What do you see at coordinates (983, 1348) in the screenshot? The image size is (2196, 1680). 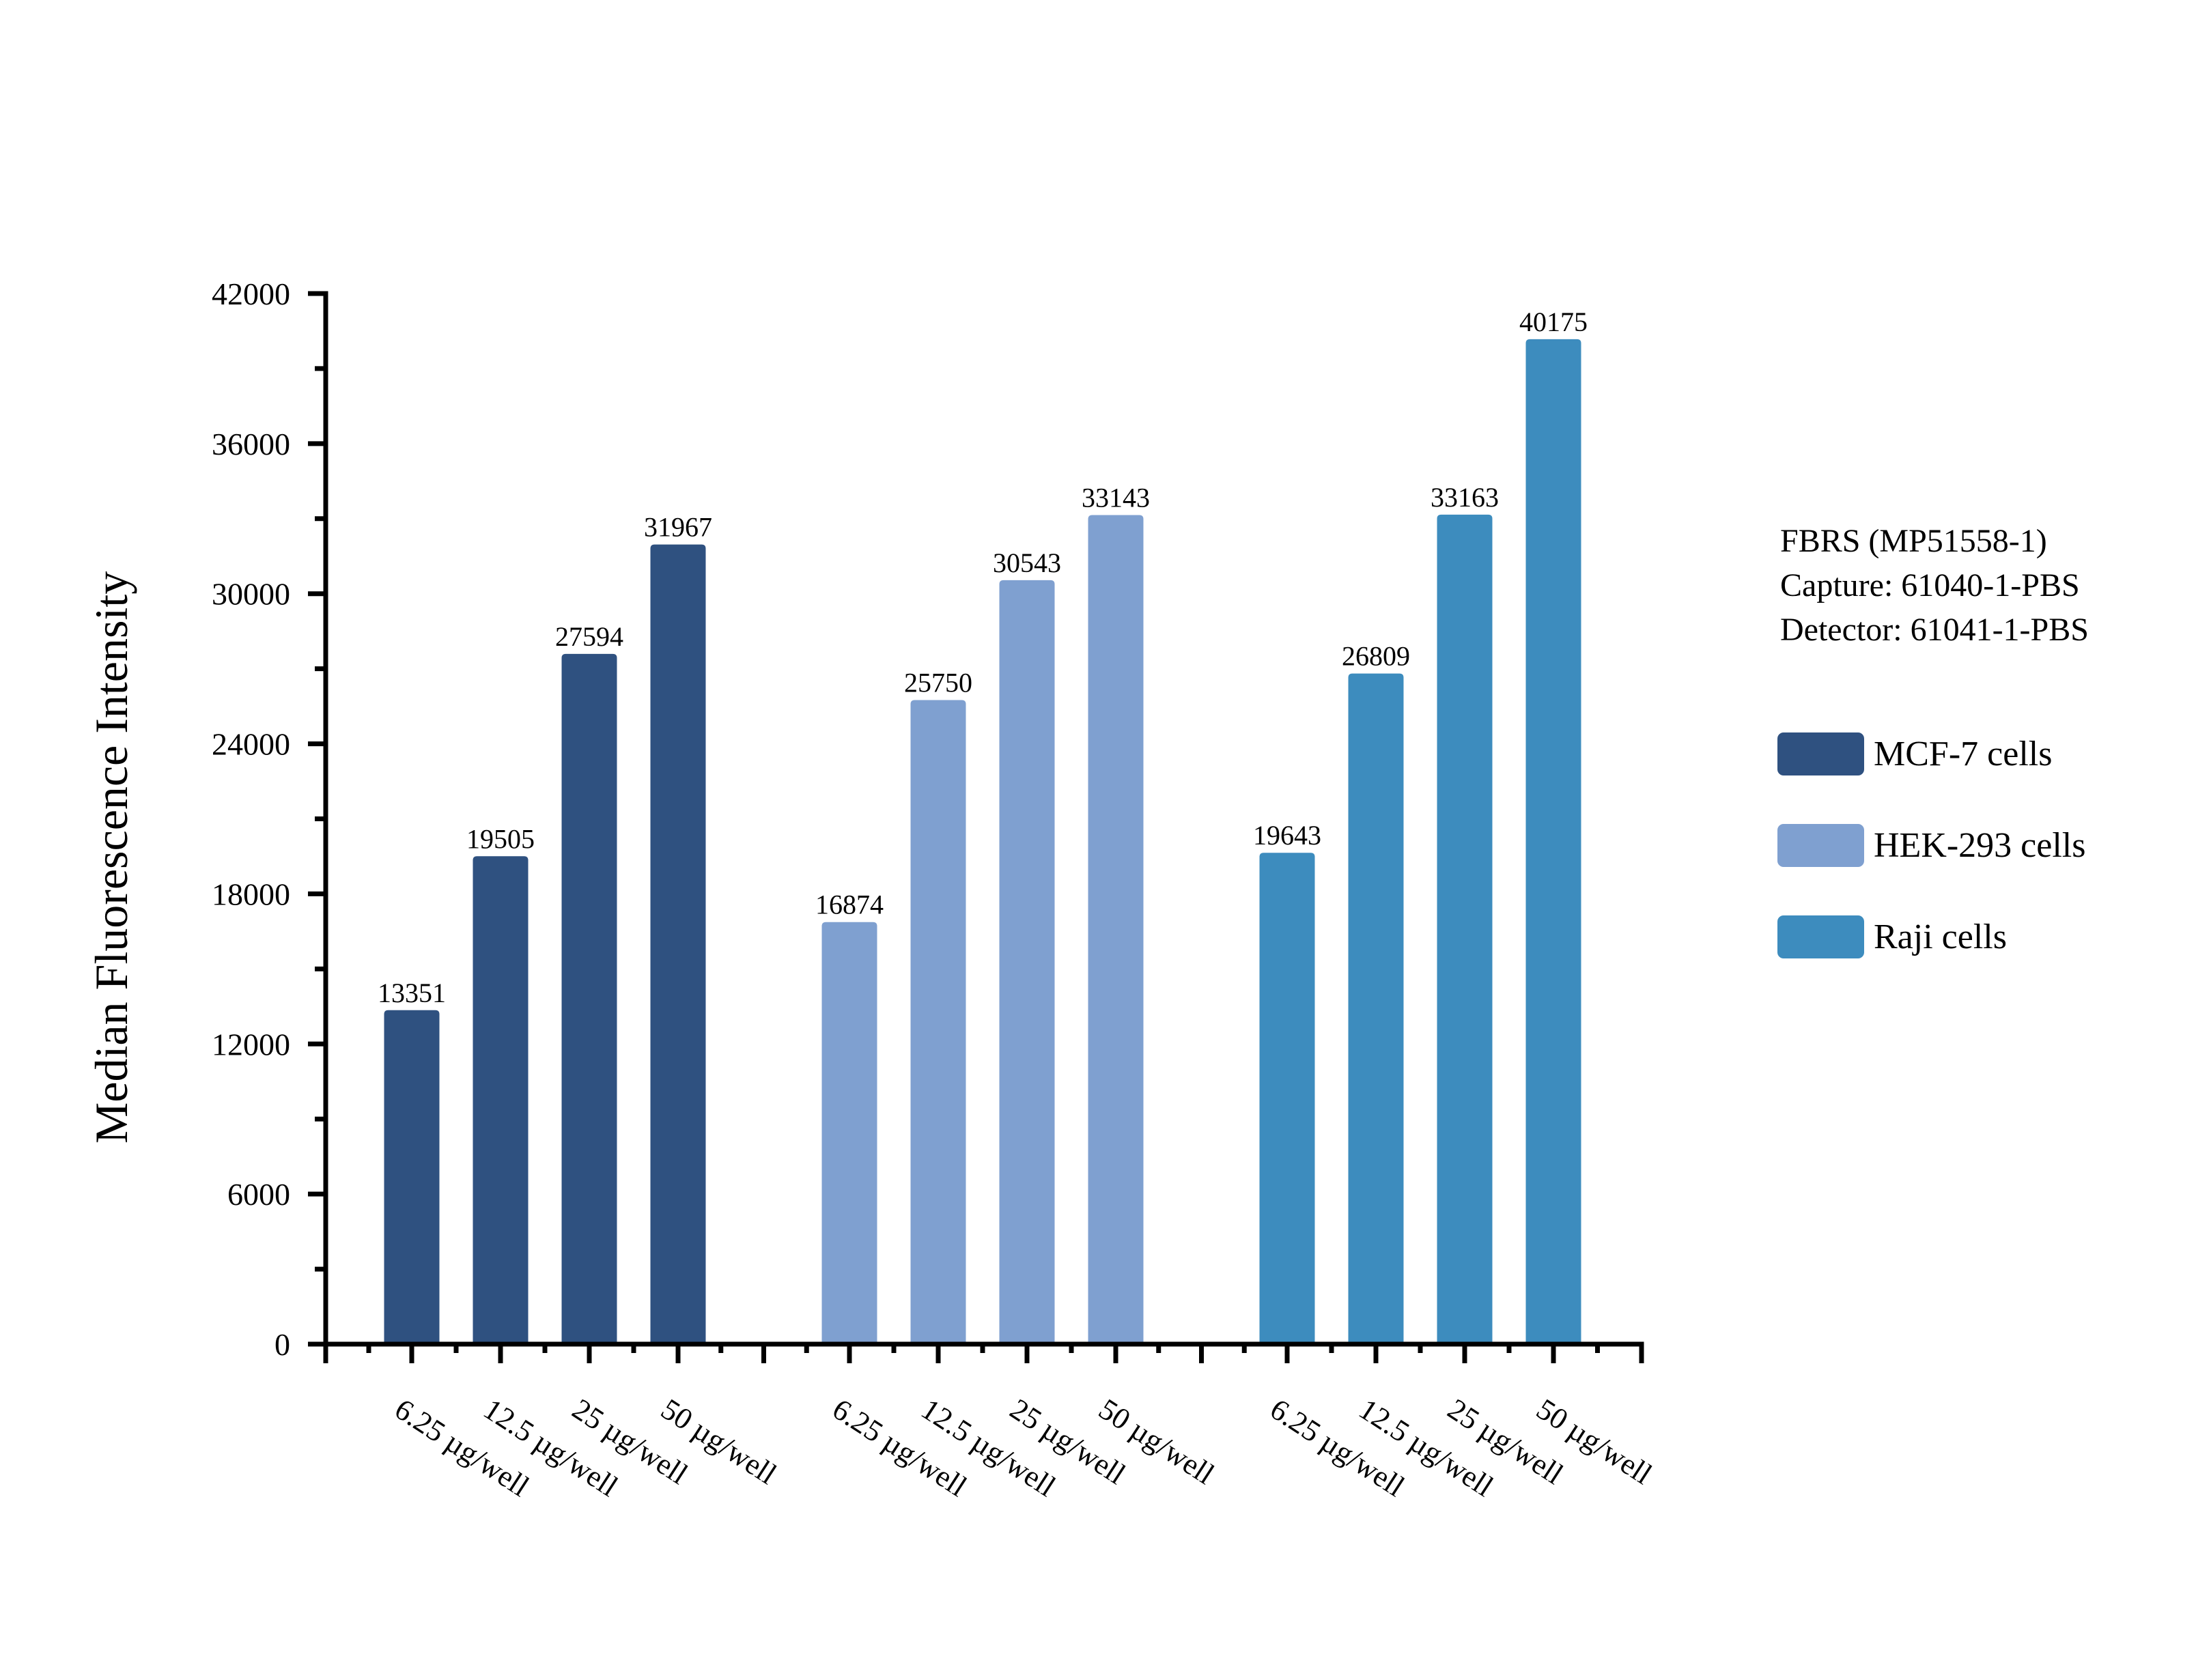 I see `x-axis-minor-ticks` at bounding box center [983, 1348].